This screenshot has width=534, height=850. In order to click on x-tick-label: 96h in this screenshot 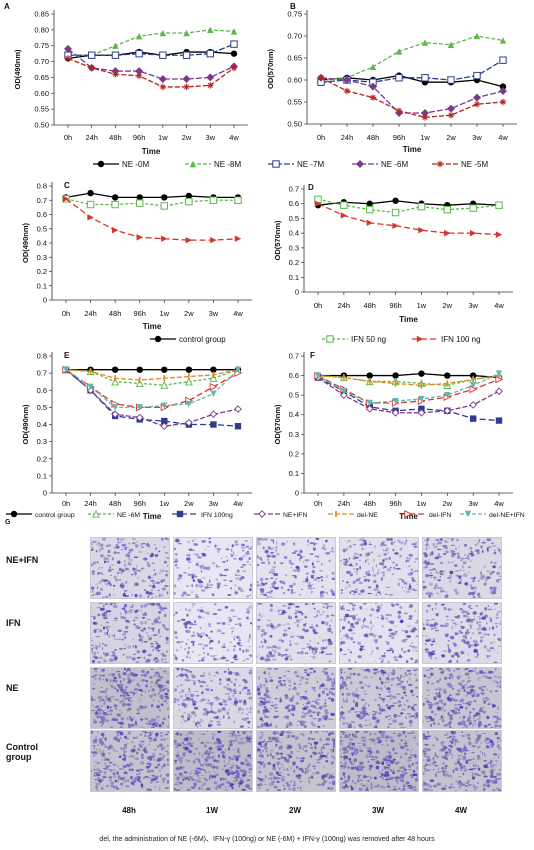, I will do `click(139, 137)`.